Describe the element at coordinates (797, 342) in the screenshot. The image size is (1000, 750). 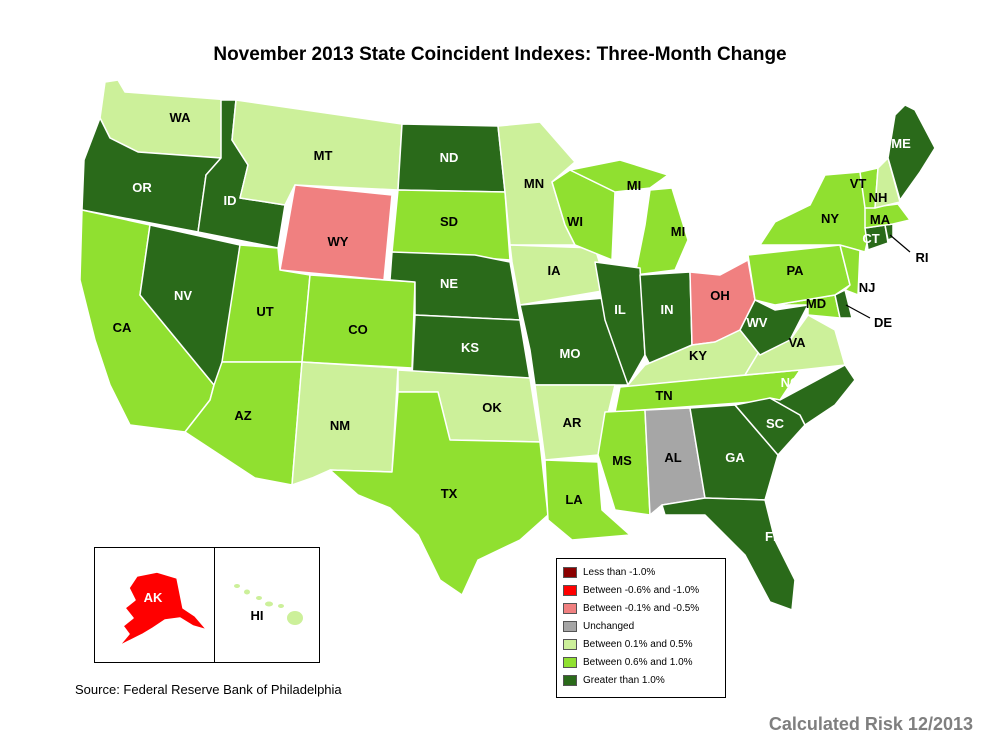
I see `label-VA: VA` at that location.